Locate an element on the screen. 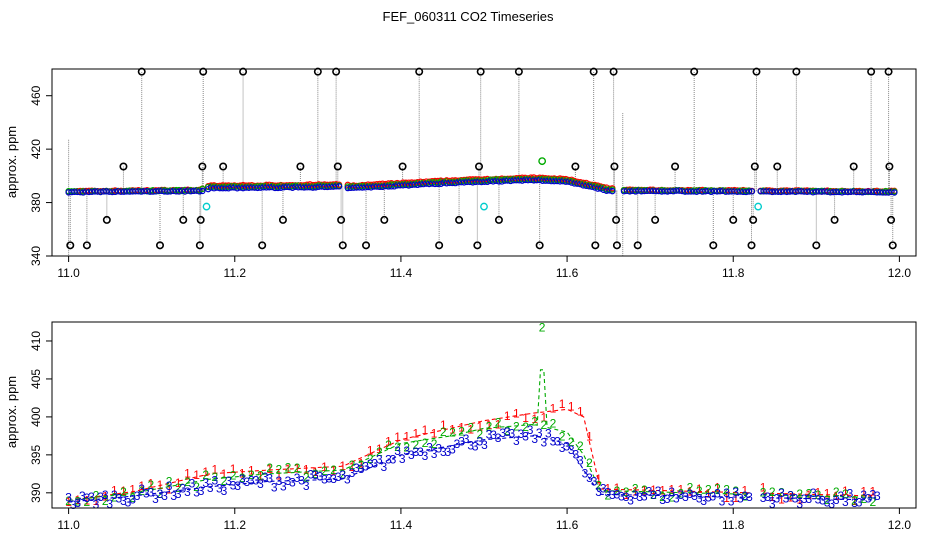 The image size is (936, 540). panel-top-x-tick-label: 11.6 is located at coordinates (567, 273).